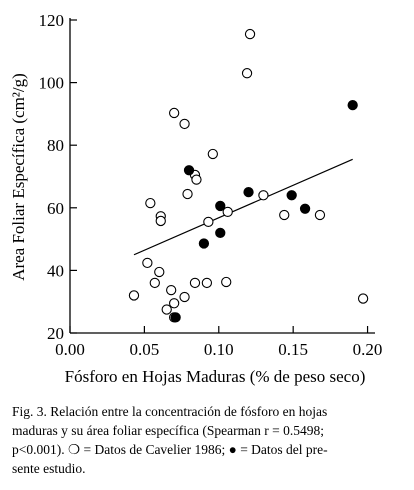 The height and width of the screenshot is (490, 414). I want to click on x-tick-label: 0.20, so click(368, 349).